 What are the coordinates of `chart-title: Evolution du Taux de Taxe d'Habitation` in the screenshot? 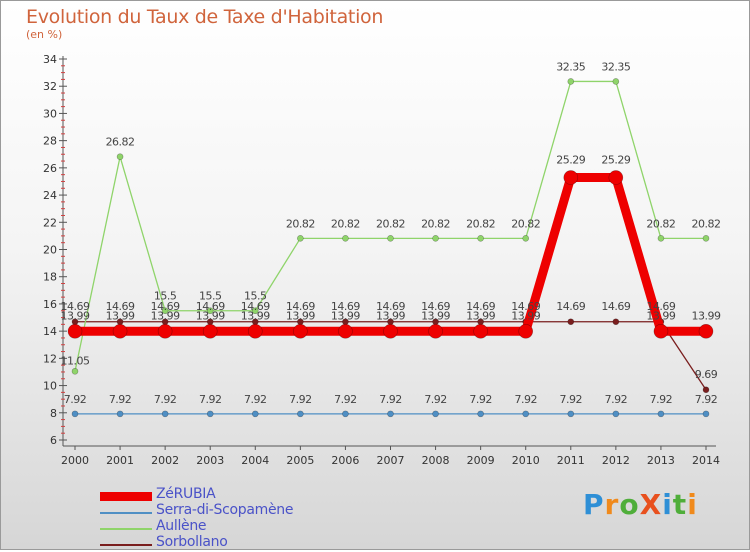 It's located at (205, 17).